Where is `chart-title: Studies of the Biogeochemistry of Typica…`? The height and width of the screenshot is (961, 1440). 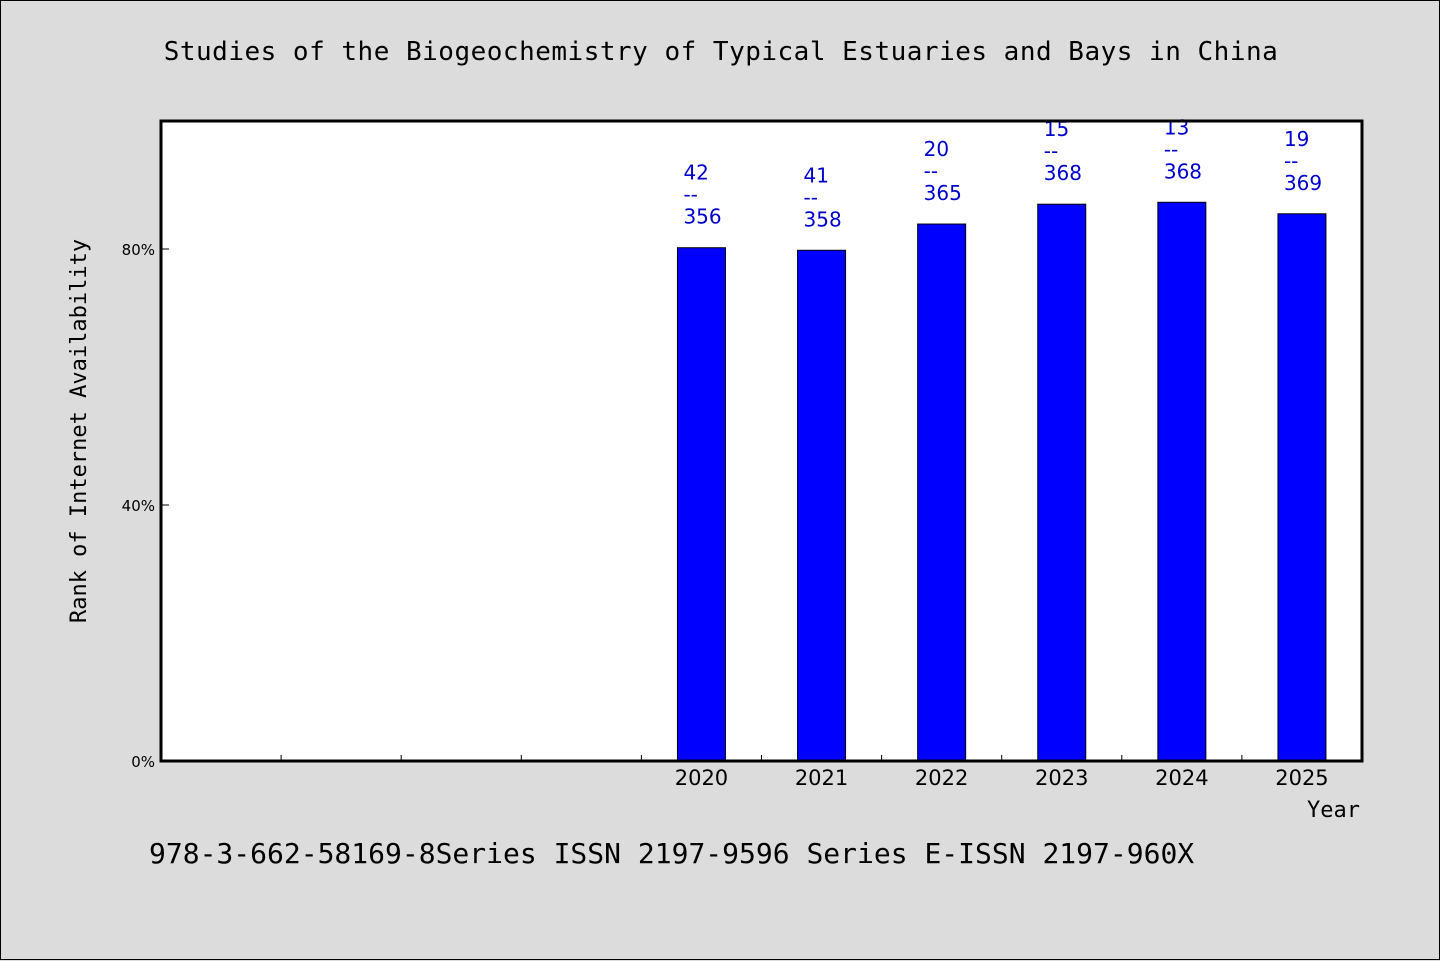 chart-title: Studies of the Biogeochemistry of Typica… is located at coordinates (721, 52).